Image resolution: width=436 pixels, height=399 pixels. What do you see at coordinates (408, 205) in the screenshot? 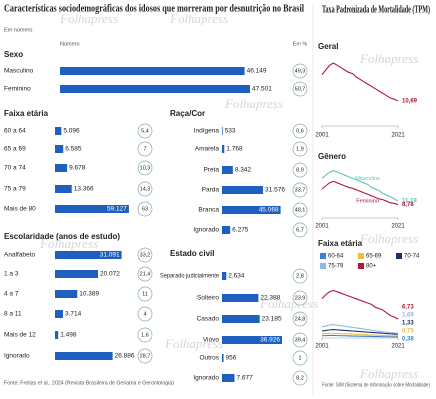
I see `end-label: 8,78` at bounding box center [408, 205].